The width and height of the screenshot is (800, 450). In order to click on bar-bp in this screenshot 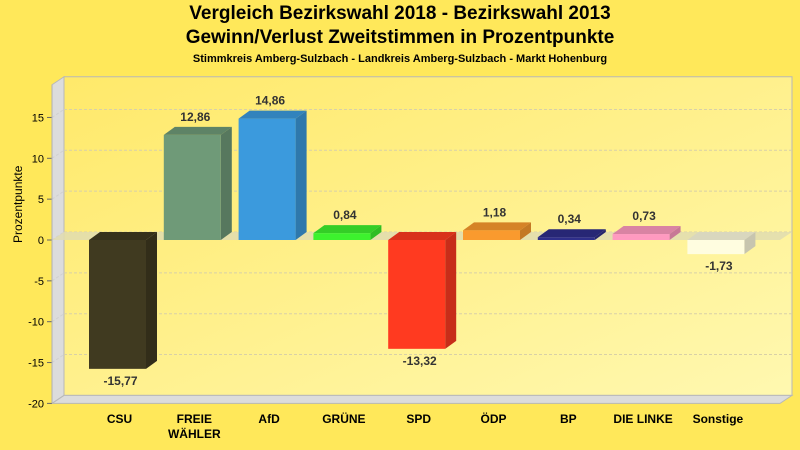, I will do `click(571, 234)`.